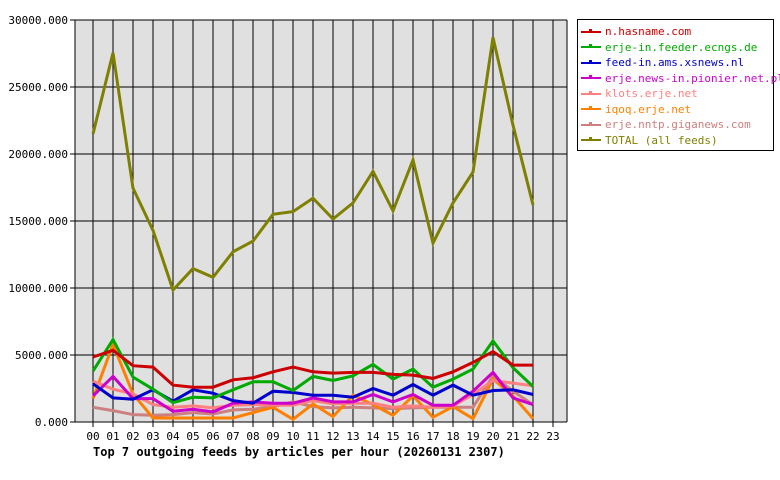 The width and height of the screenshot is (780, 480). What do you see at coordinates (112, 436) in the screenshot?
I see `x-tick-label: 01` at bounding box center [112, 436].